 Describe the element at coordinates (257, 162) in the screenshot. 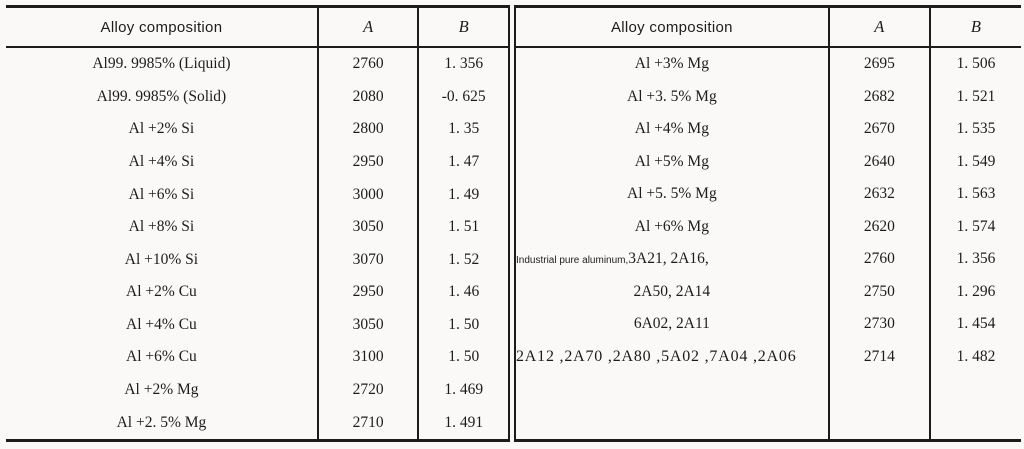

I see `table-row: Al +4% Si 2950 1. 47` at that location.